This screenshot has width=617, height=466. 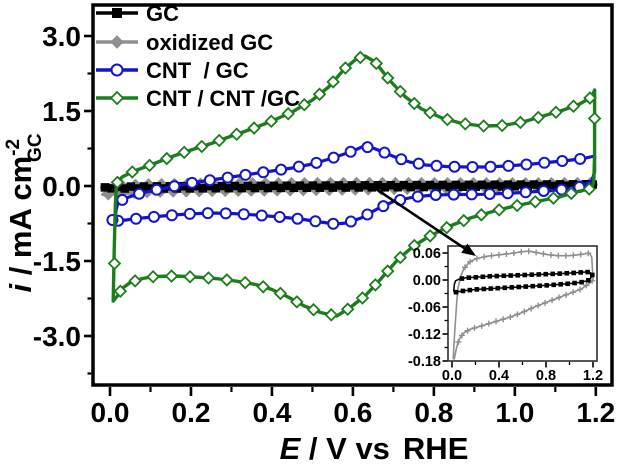 I want to click on y-tick-label: 0.0, so click(x=61, y=186).